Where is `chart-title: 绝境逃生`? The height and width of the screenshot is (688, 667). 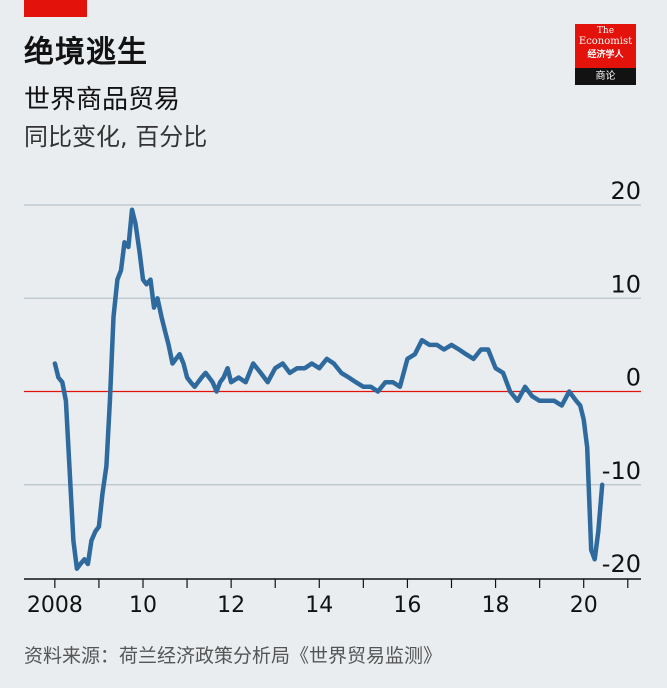
chart-title: 绝境逃生 is located at coordinates (86, 52).